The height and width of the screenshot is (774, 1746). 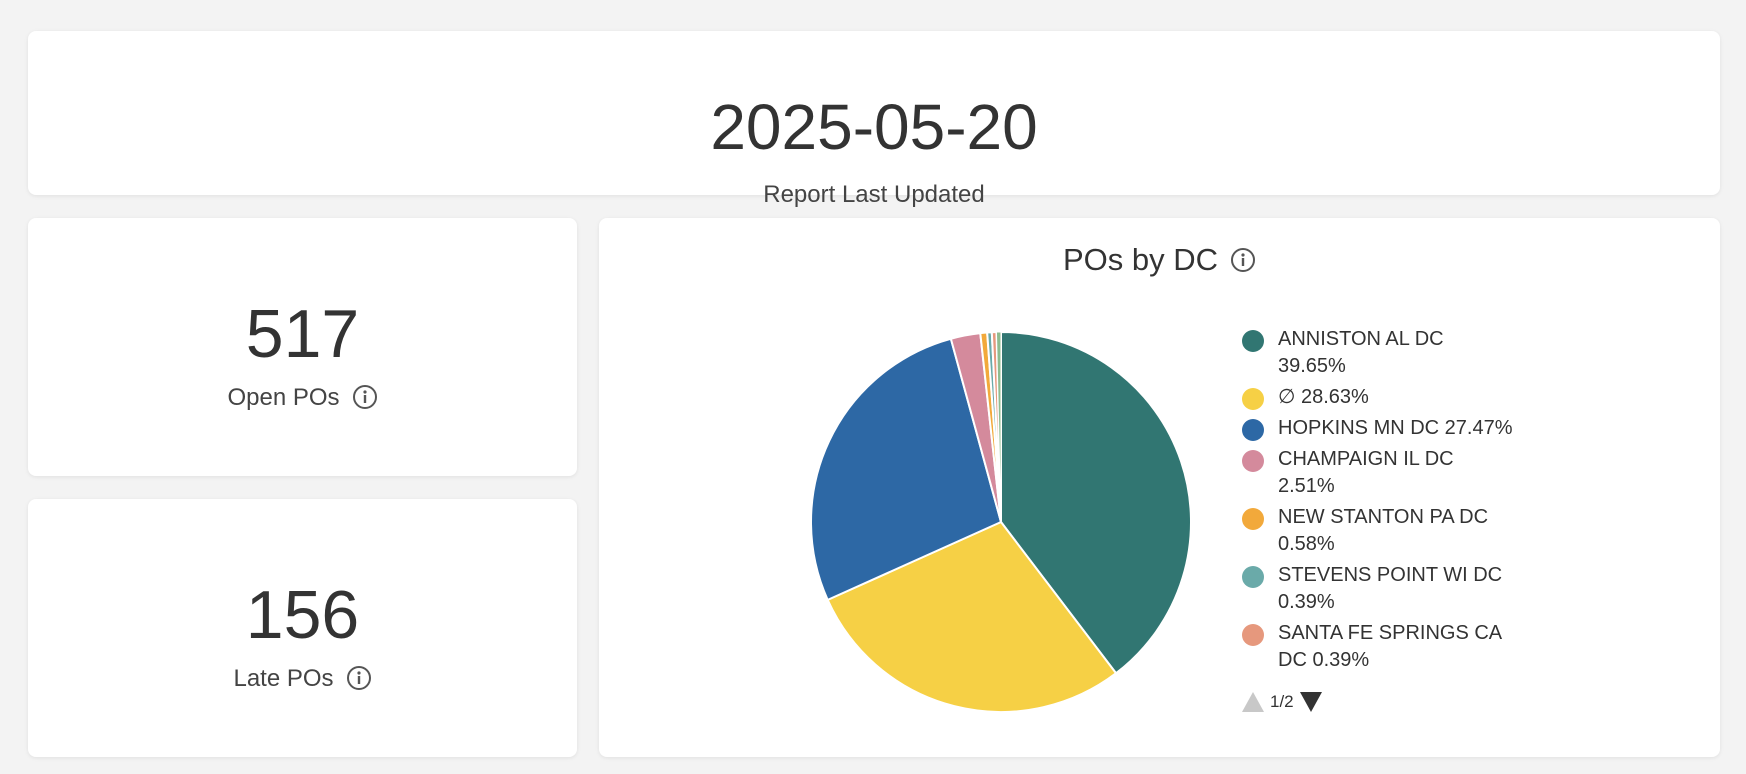 I want to click on legend-item: STEVENS POINT WI DC 0.39%, so click(x=1392, y=589).